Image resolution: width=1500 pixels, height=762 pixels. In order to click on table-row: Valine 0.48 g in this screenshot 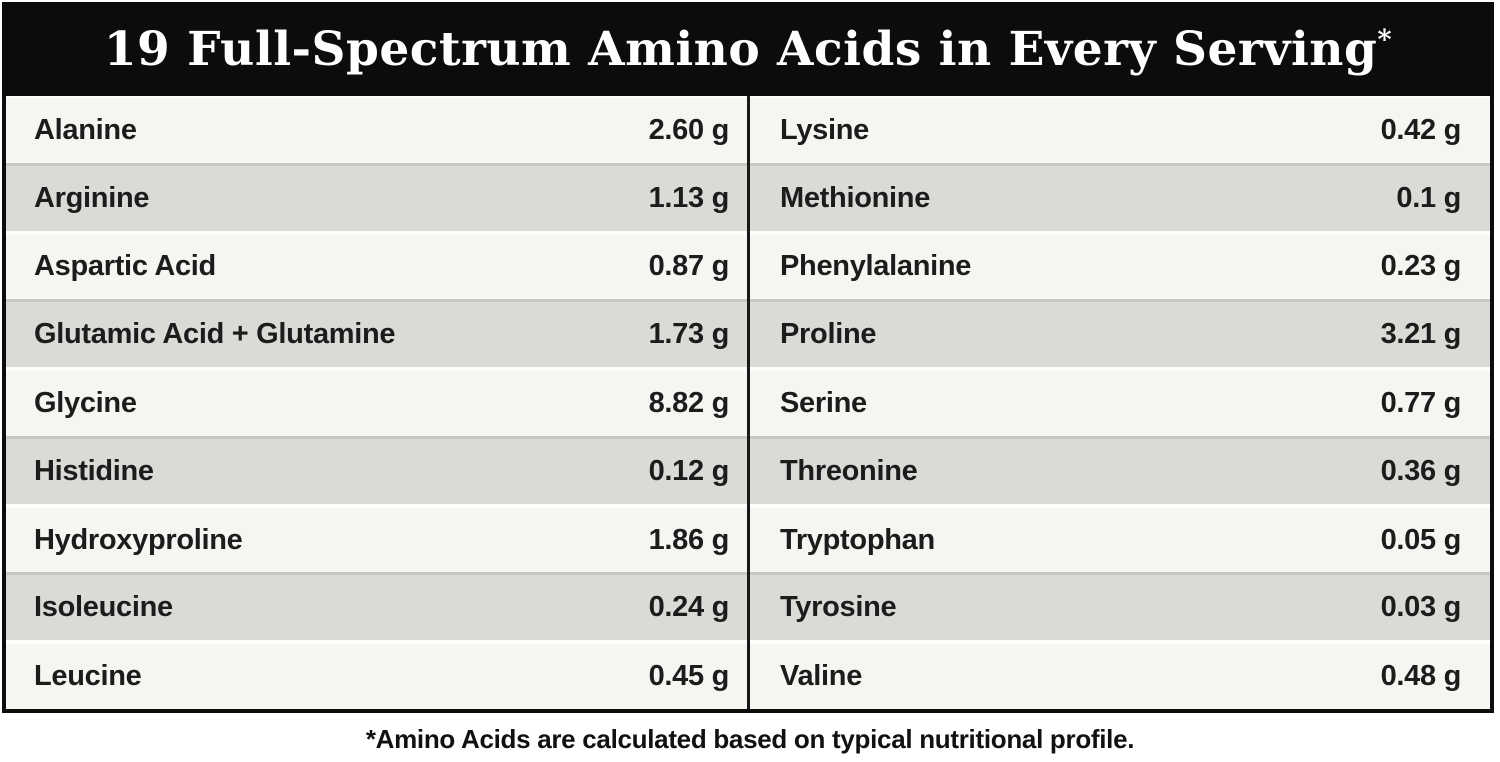, I will do `click(1119, 675)`.